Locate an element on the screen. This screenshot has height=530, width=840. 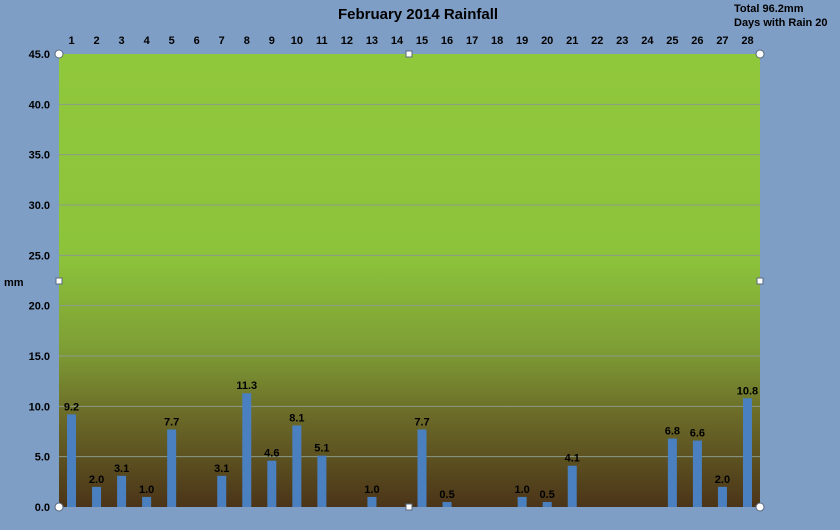
x-tick-label: 26 is located at coordinates (697, 41).